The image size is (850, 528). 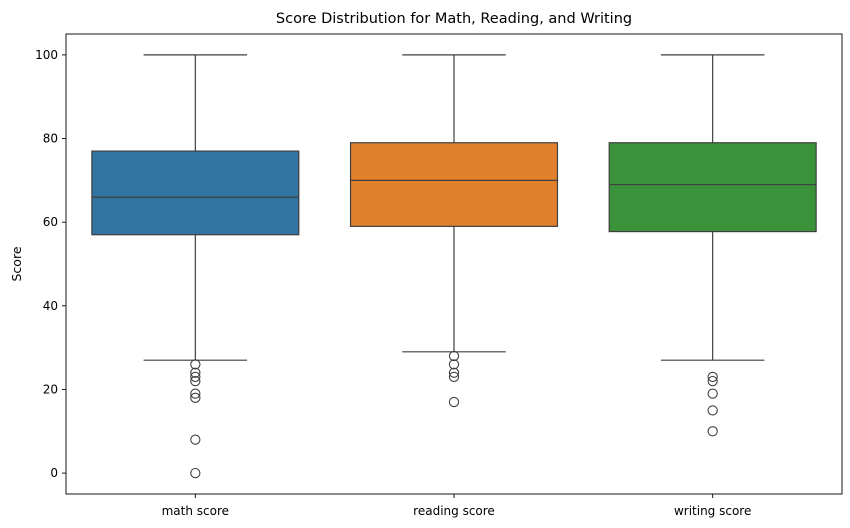 What do you see at coordinates (54, 473) in the screenshot?
I see `y-tick-label: 0` at bounding box center [54, 473].